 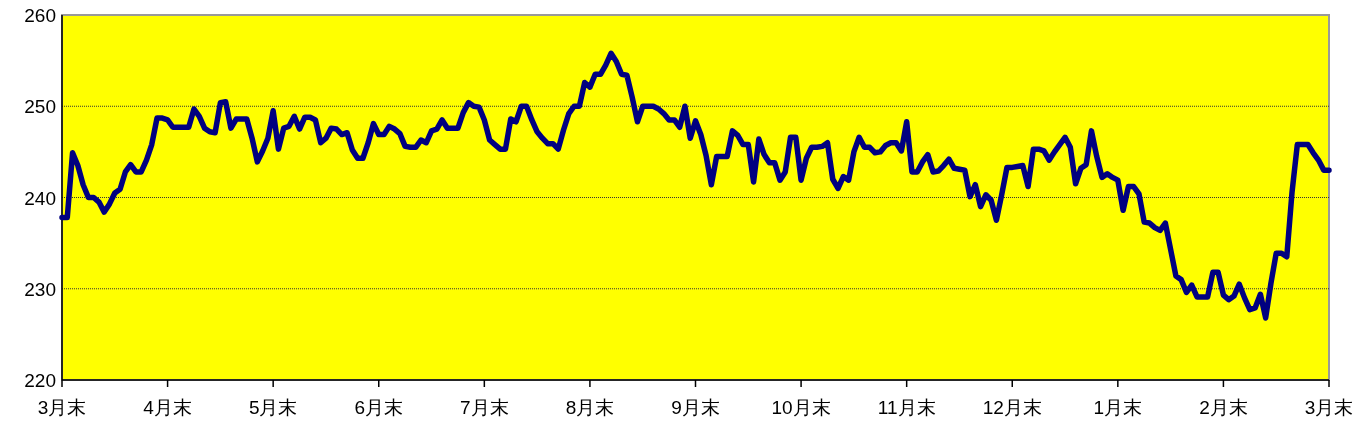 I want to click on y-tick-label: 250, so click(x=40, y=107).